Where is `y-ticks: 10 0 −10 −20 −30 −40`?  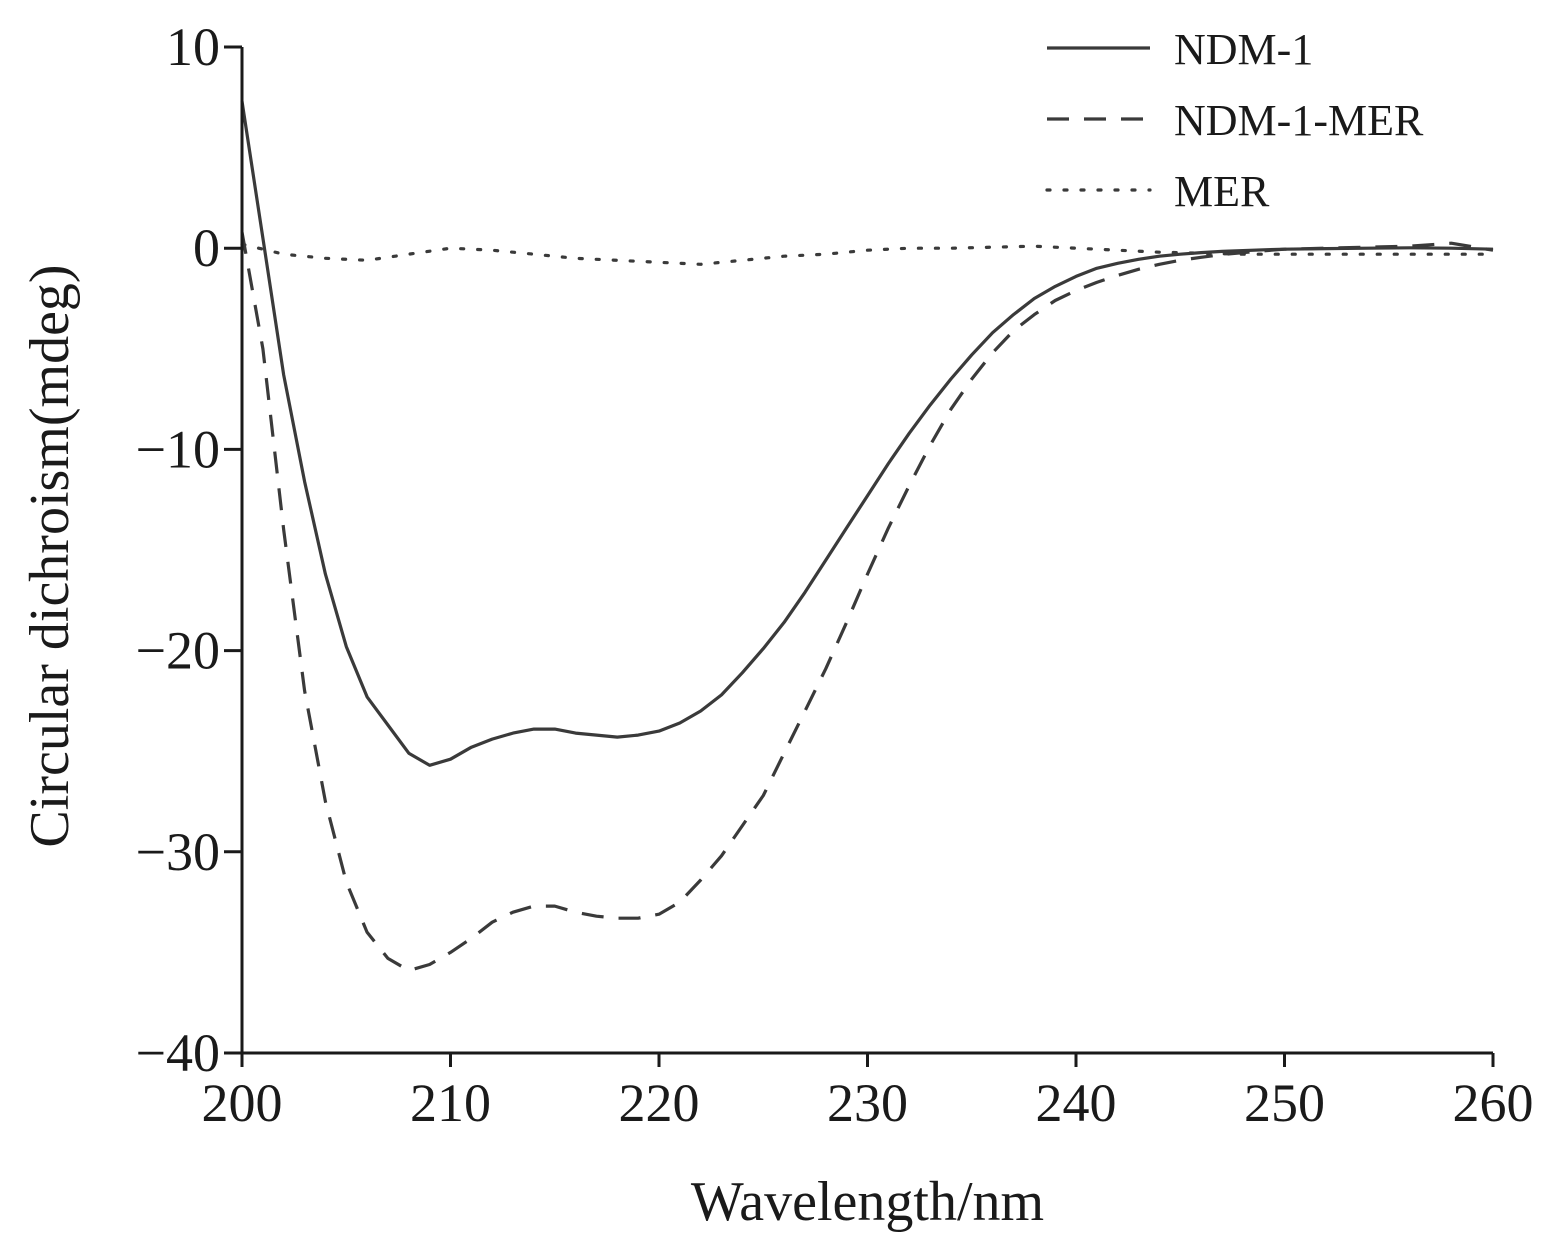 y-ticks: 10 0 −10 −20 −30 −40 is located at coordinates (189, 550).